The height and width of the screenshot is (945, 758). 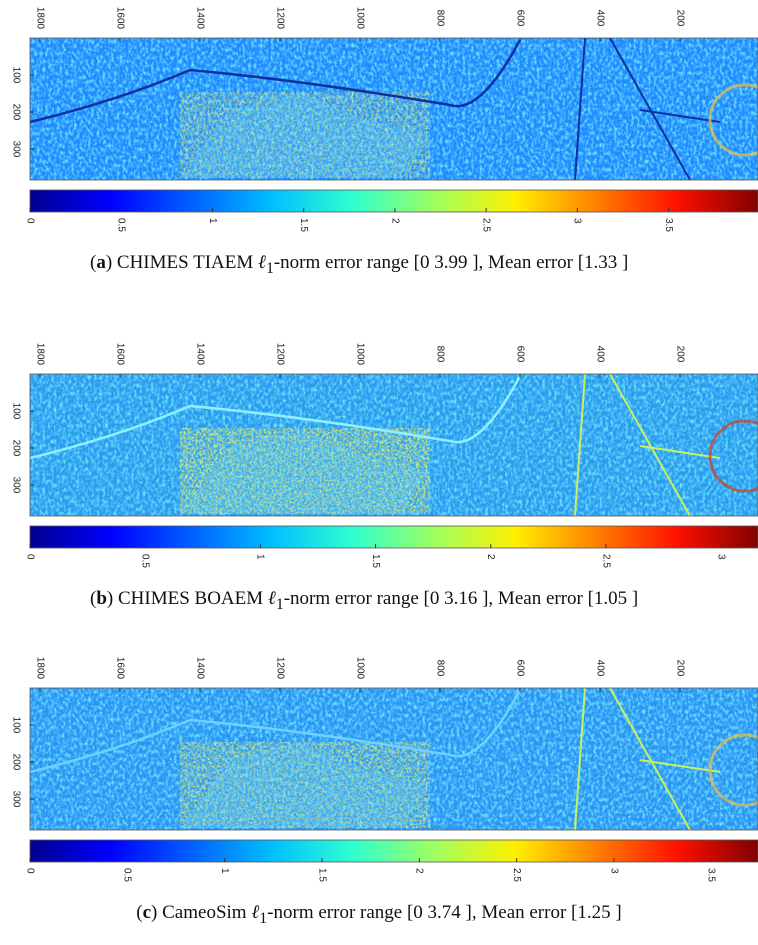 What do you see at coordinates (147, 912) in the screenshot?
I see `caption-label: c` at bounding box center [147, 912].